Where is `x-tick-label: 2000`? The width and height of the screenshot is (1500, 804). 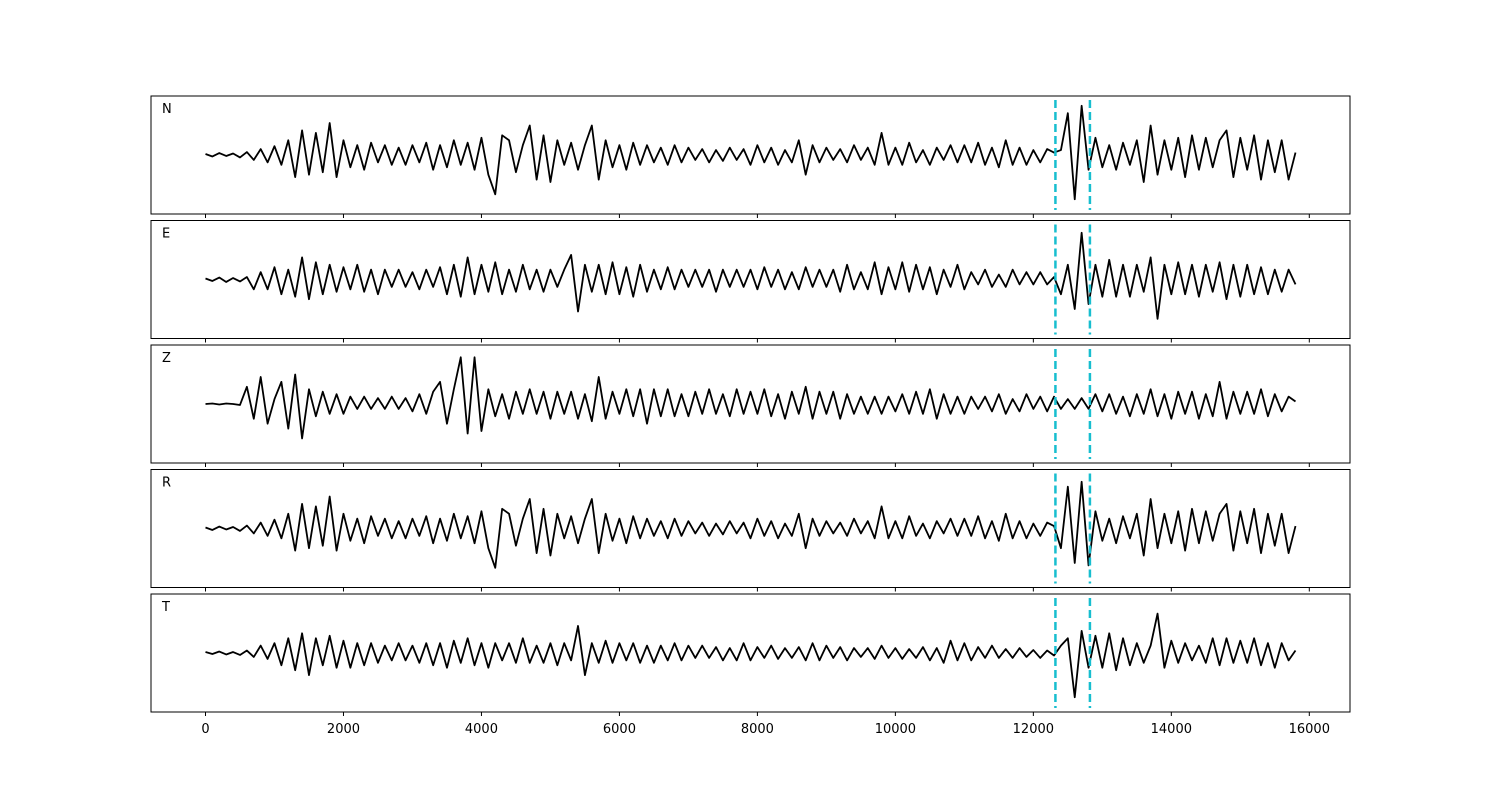
x-tick-label: 2000 is located at coordinates (343, 729).